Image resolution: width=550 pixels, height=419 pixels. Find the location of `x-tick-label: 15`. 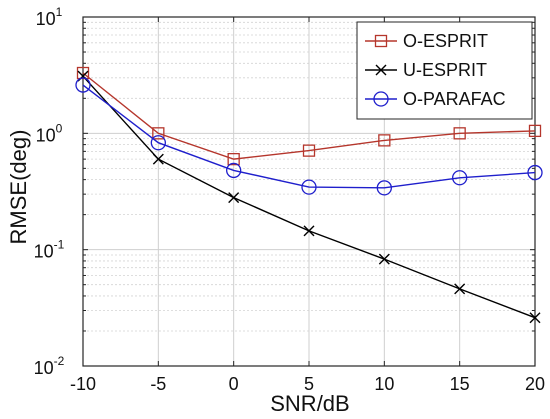

x-tick-label: 15 is located at coordinates (460, 384).